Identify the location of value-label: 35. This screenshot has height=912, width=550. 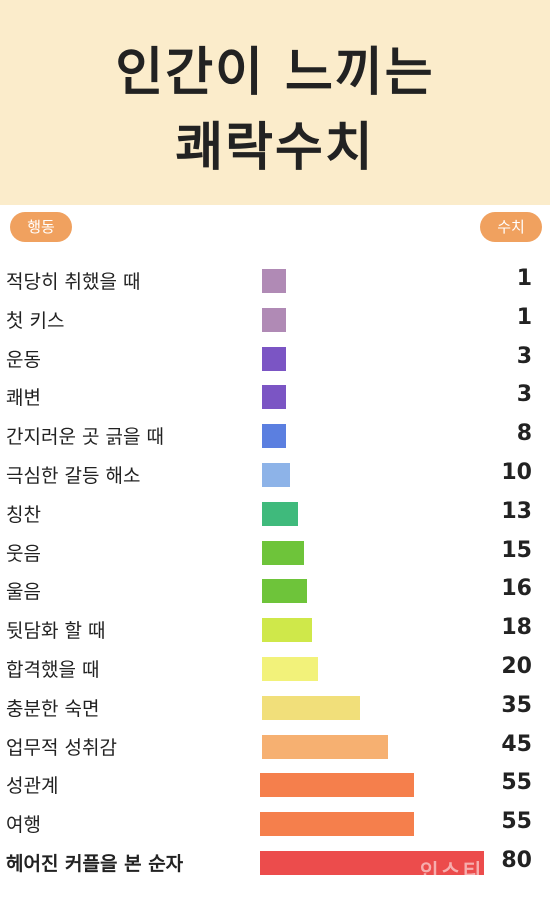
(516, 705).